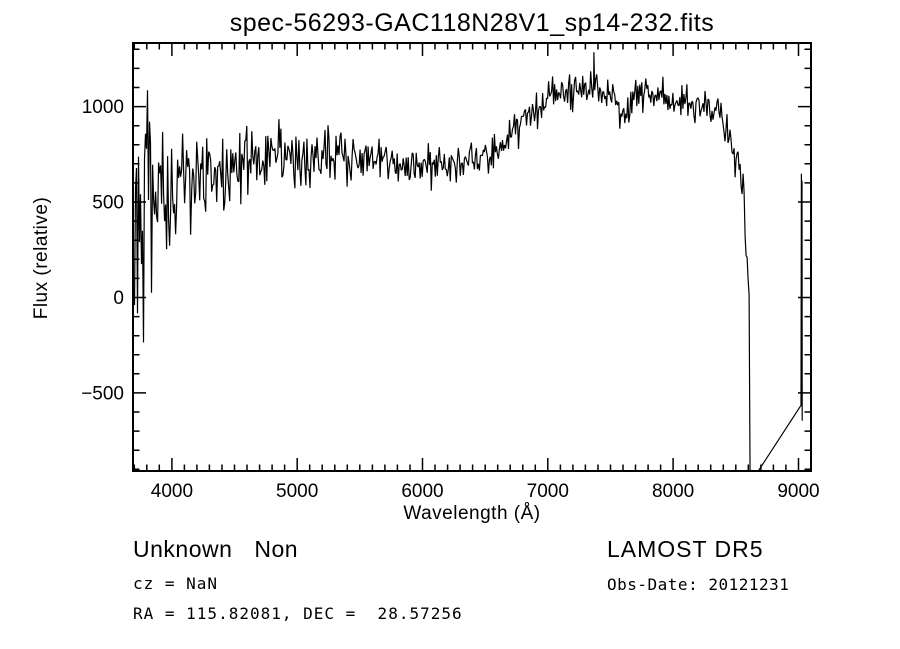 The height and width of the screenshot is (649, 900). Describe the element at coordinates (685, 549) in the screenshot. I see `survey-label: LAMOST DR5` at that location.